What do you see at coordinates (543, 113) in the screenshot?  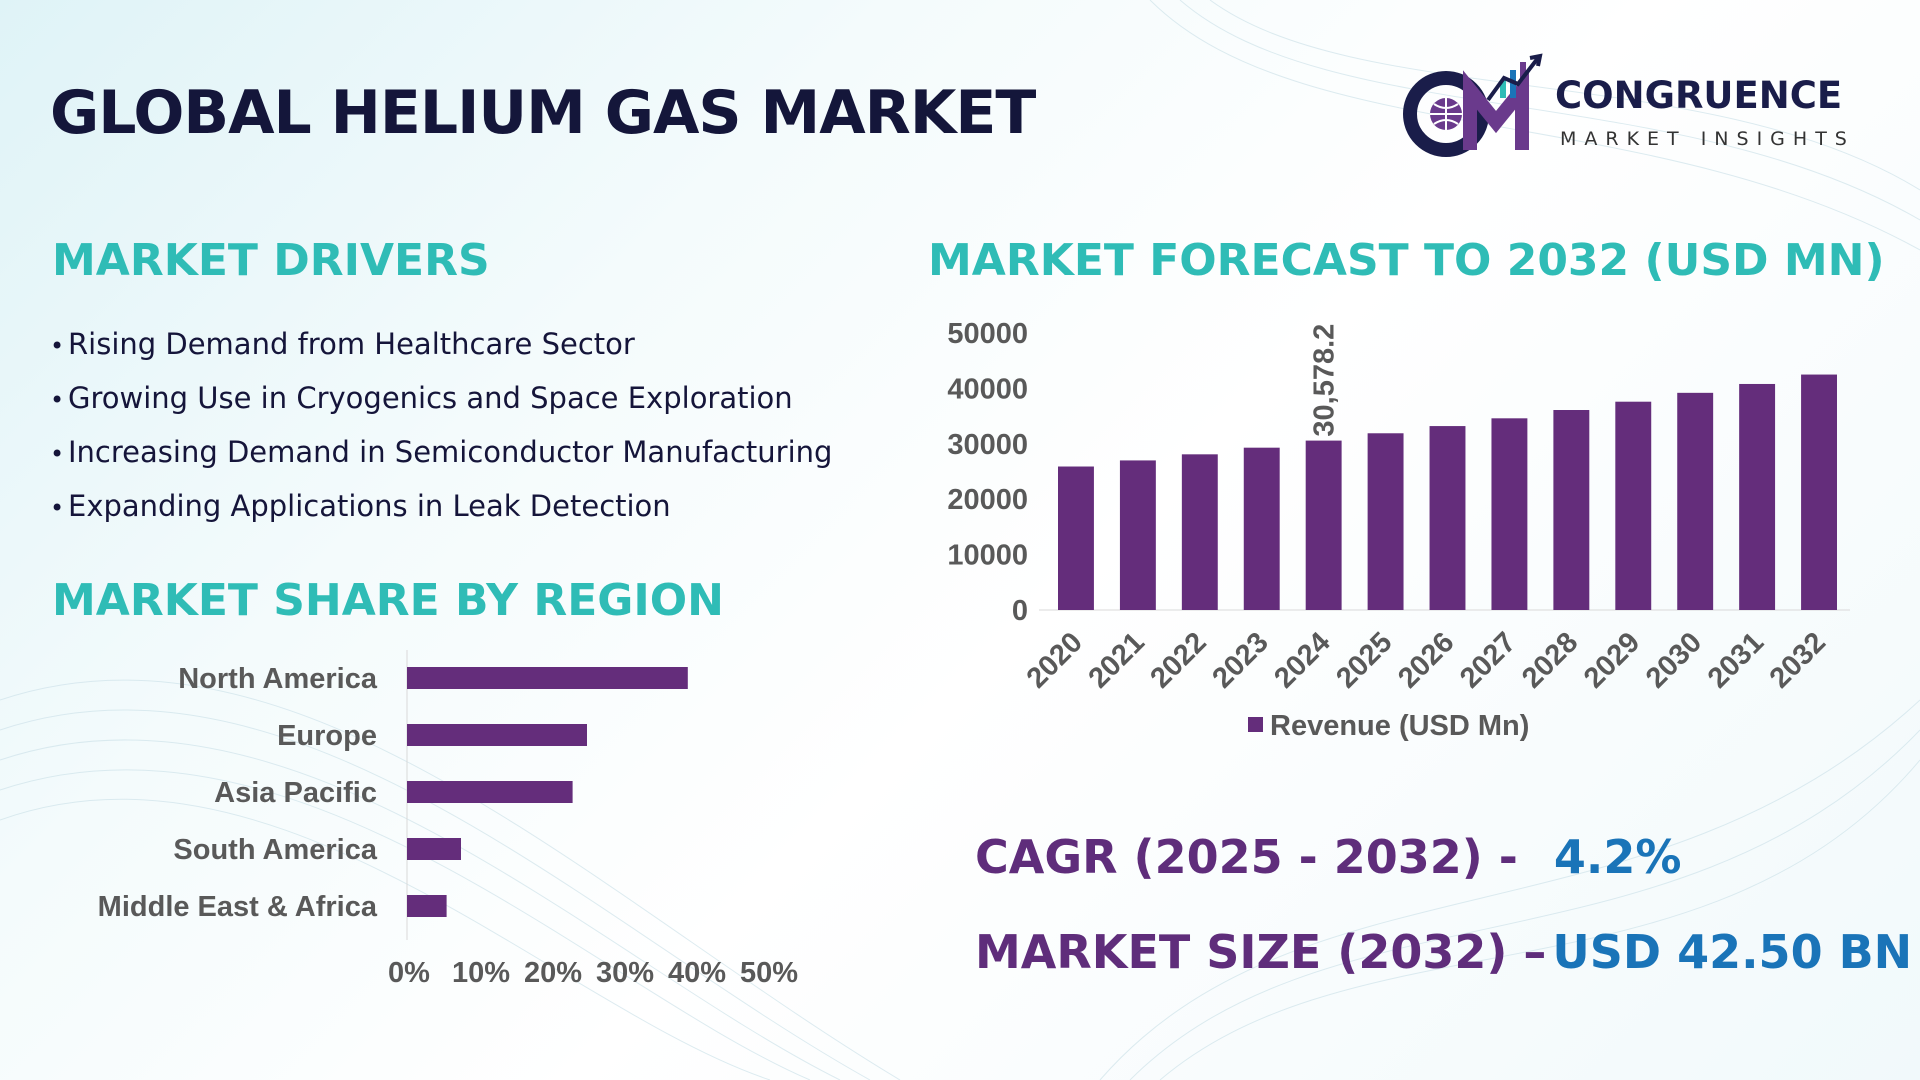 I see `page-title: GLOBAL HELIUM GAS MARKET` at bounding box center [543, 113].